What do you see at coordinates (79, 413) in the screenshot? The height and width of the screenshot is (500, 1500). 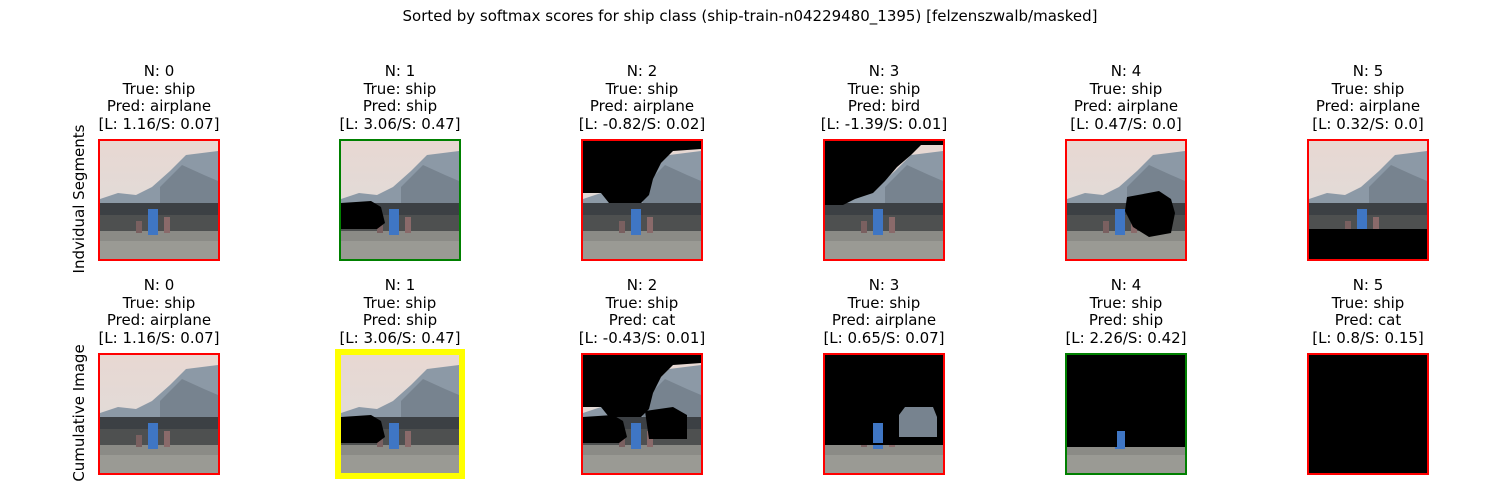 I see `row-label-cumulative: Cumulative Image` at bounding box center [79, 413].